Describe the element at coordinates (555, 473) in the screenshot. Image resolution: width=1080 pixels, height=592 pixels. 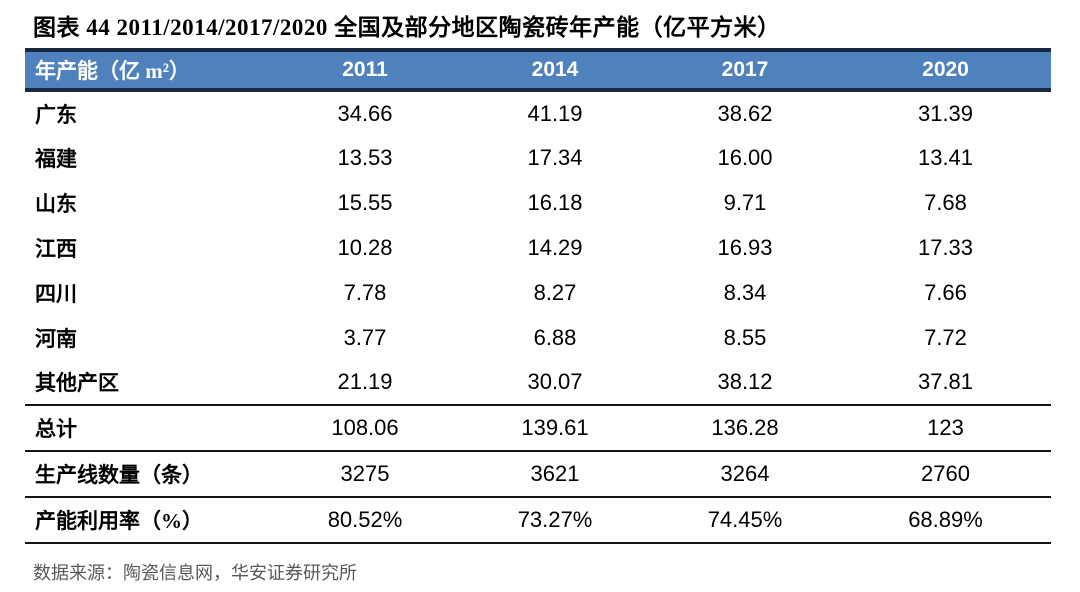
I see `table-cell: 3621` at that location.